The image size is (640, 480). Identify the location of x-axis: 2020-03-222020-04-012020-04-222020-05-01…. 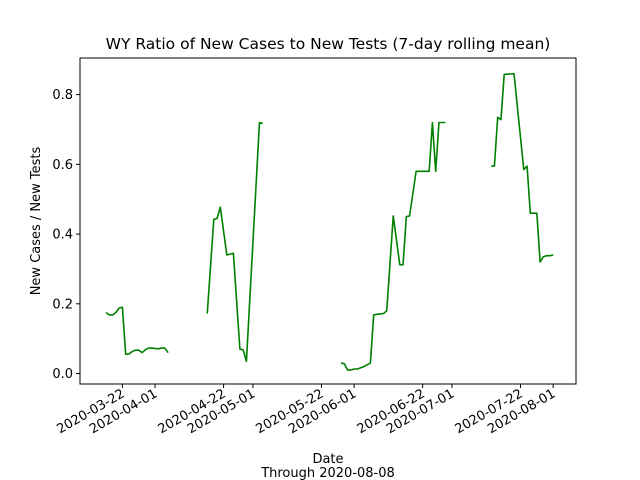
(306, 410).